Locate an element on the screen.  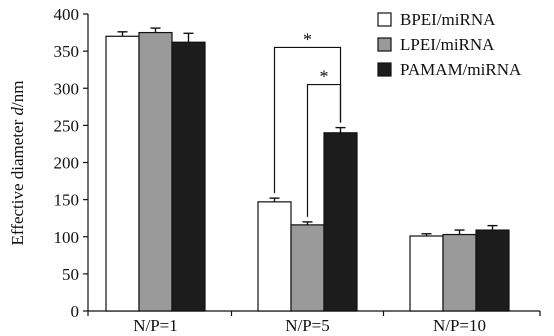
y-axis-title: Effective diameter d/nm is located at coordinates (17, 163).